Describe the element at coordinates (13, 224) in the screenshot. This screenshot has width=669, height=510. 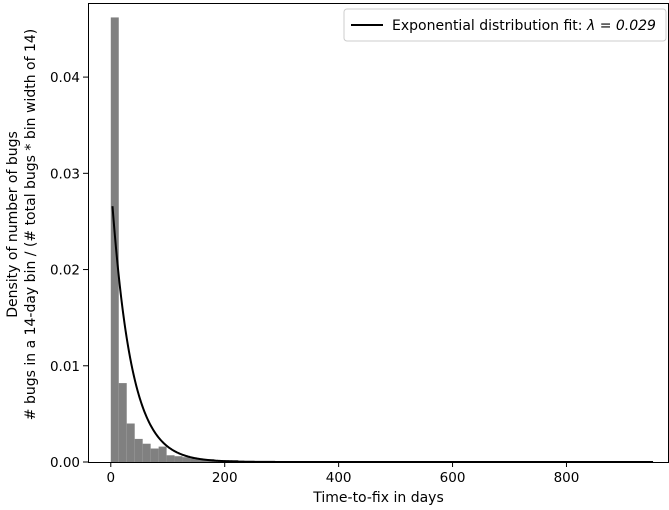
I see `y-axis-label-line1: Density of number of bugs` at that location.